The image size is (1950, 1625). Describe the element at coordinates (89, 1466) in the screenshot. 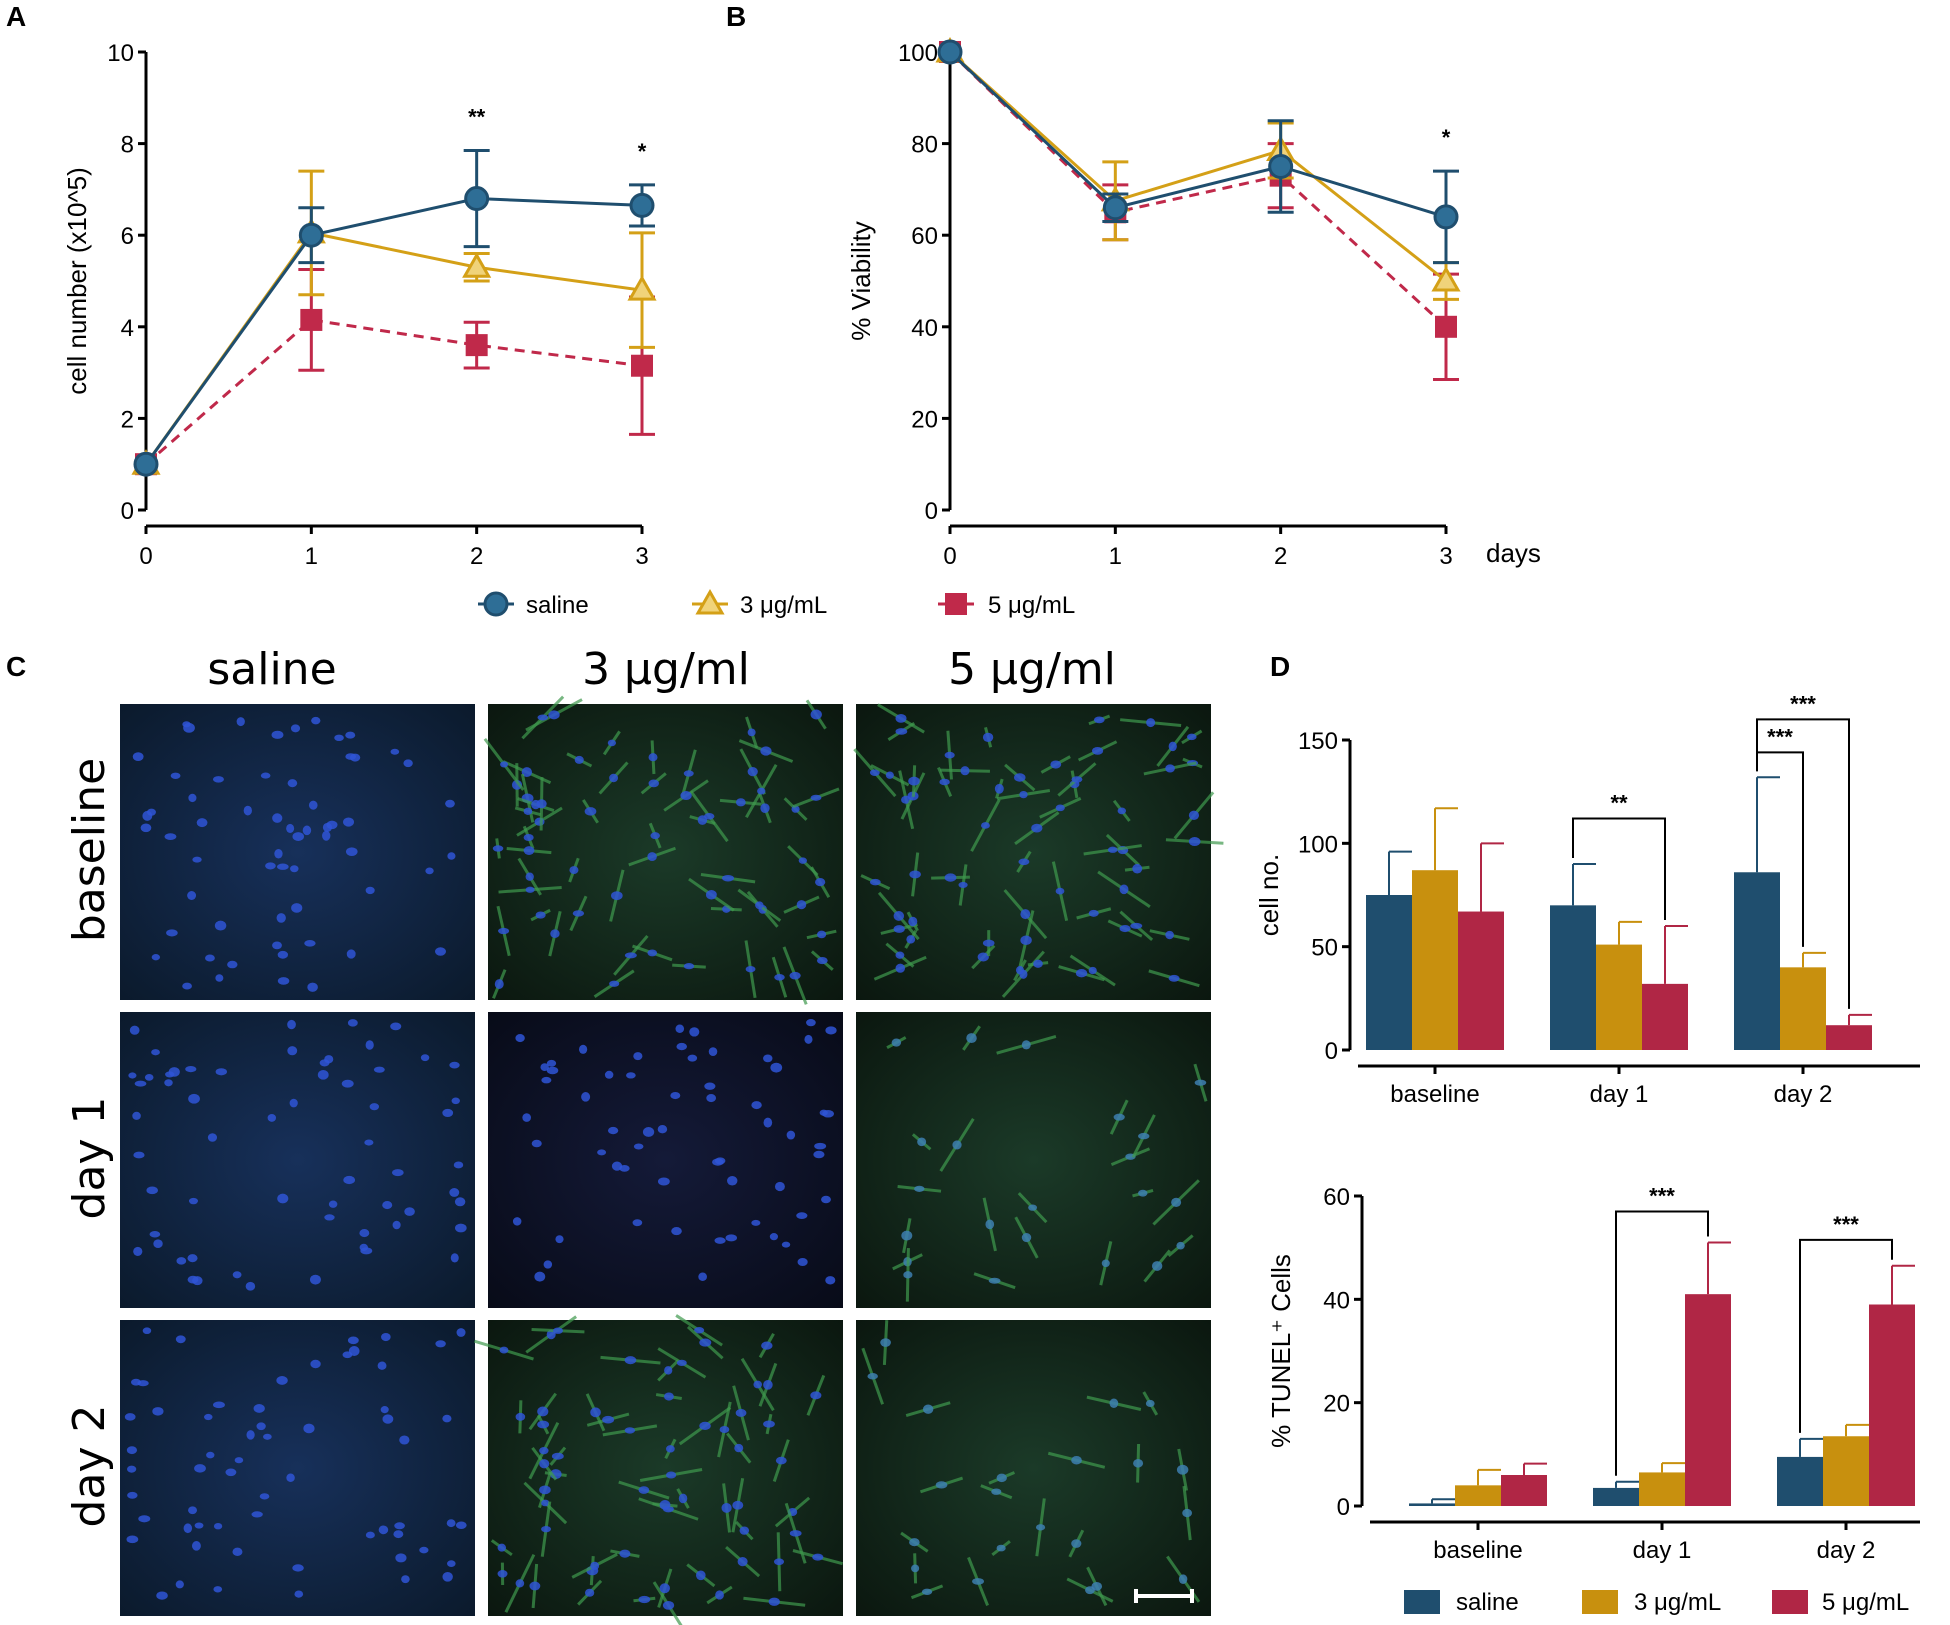

I see `micro-row-day2: day 2` at that location.